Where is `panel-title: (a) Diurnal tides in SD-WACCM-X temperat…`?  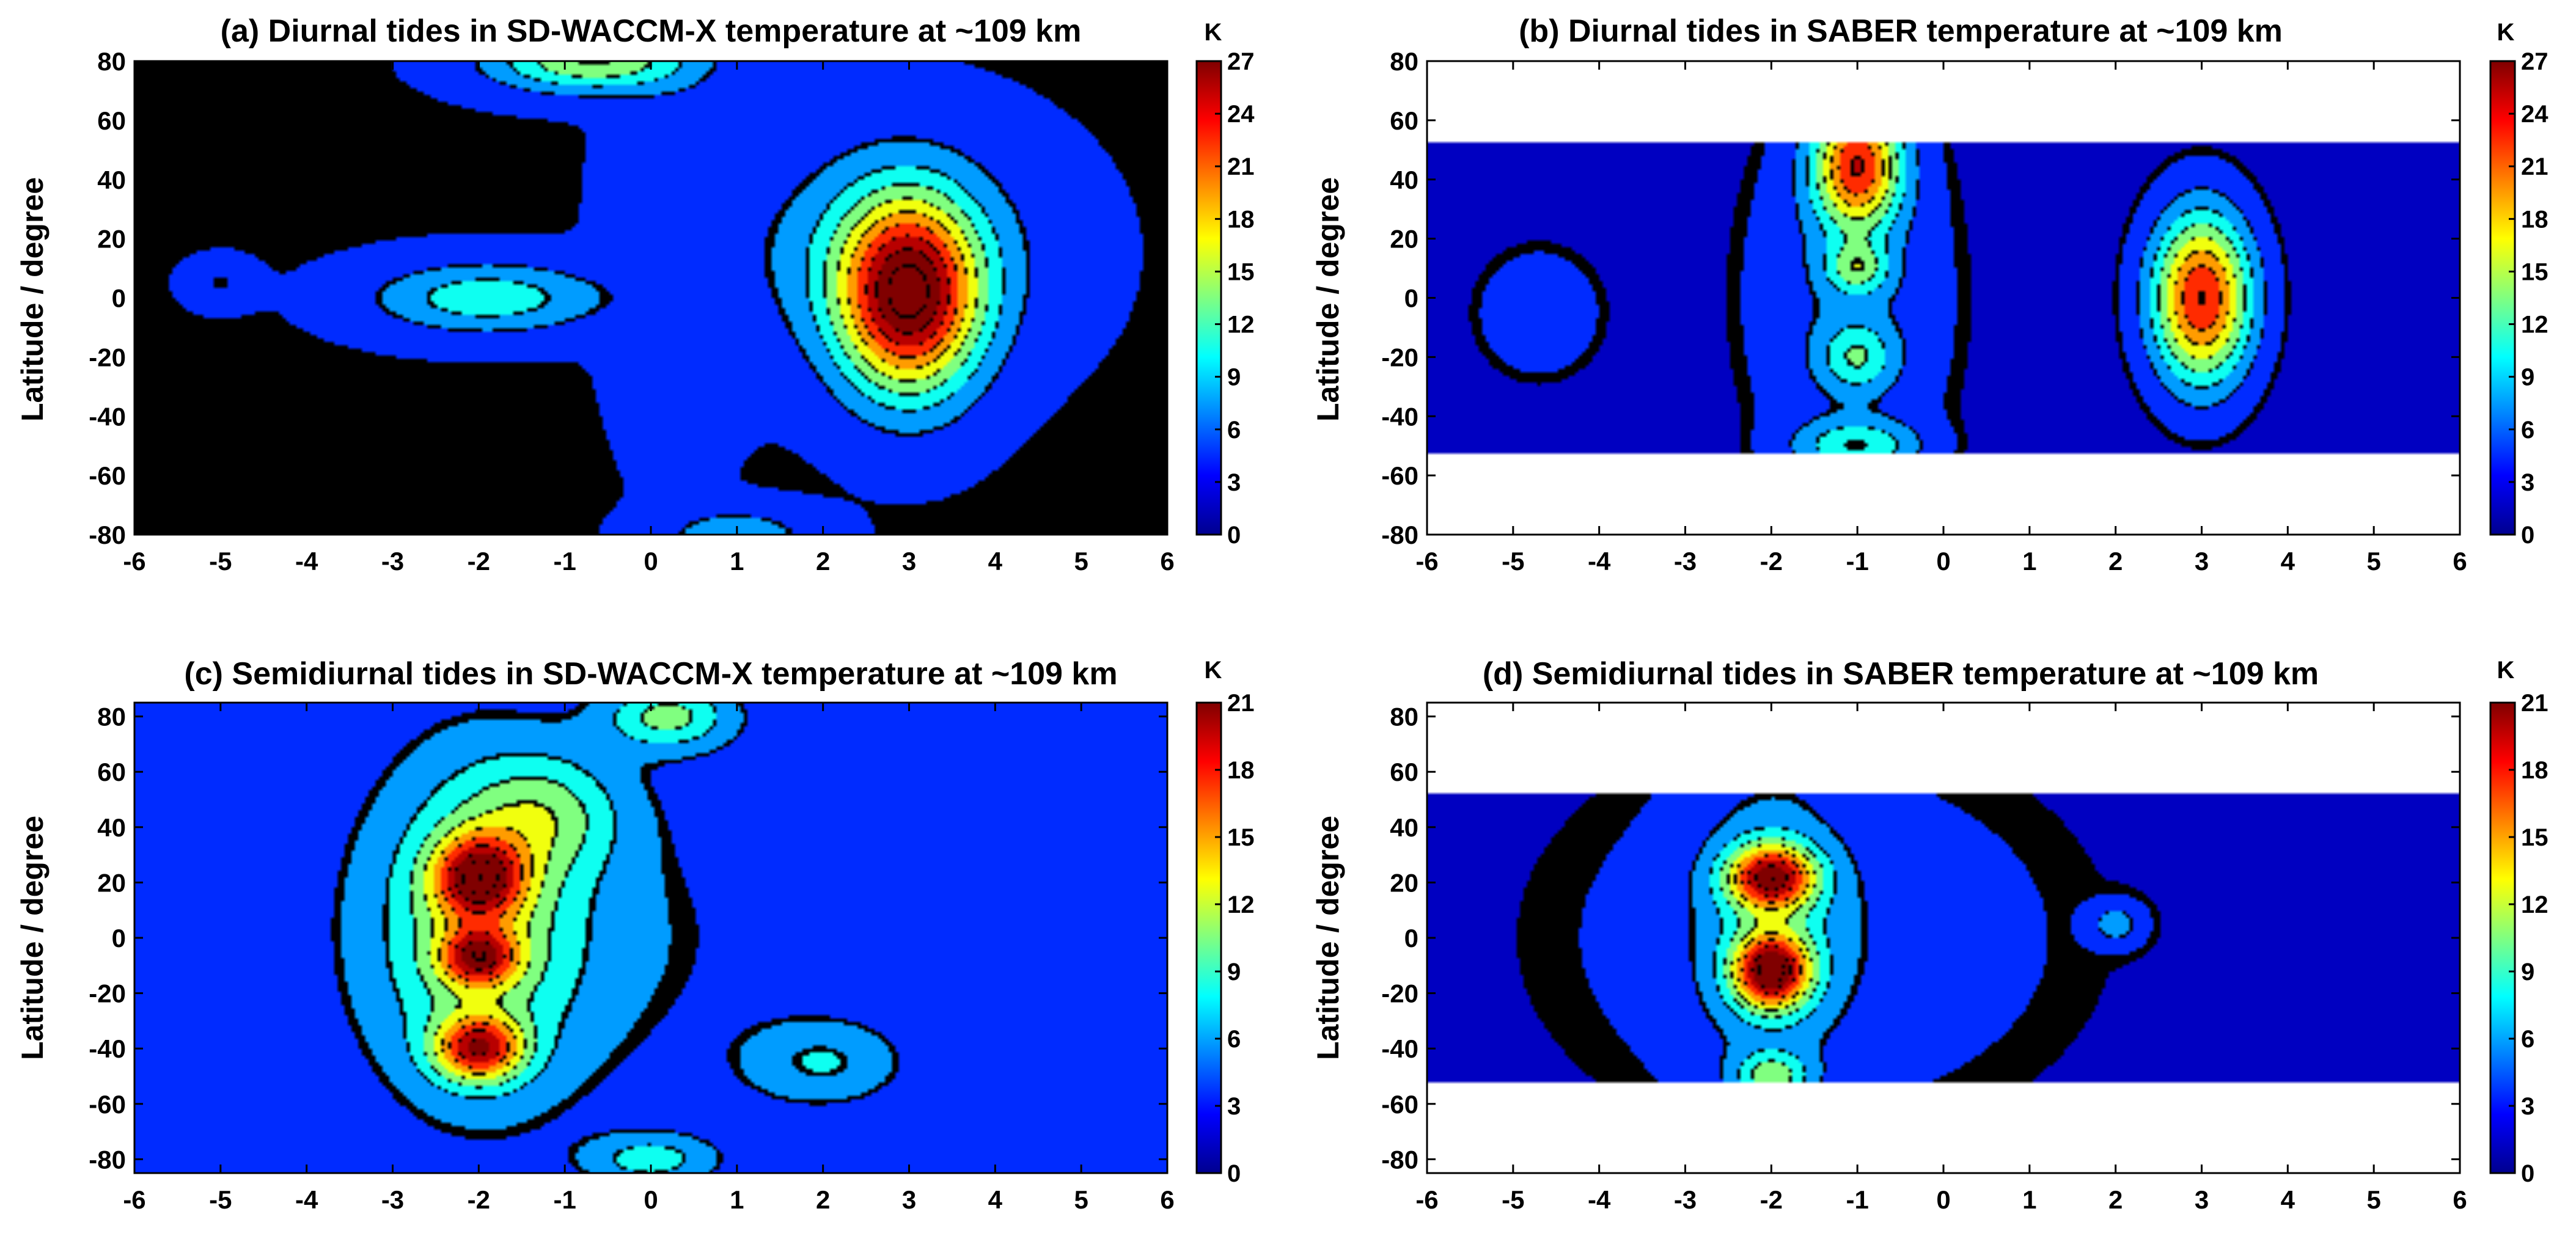 panel-title: (a) Diurnal tides in SD-WACCM-X temperat… is located at coordinates (651, 31).